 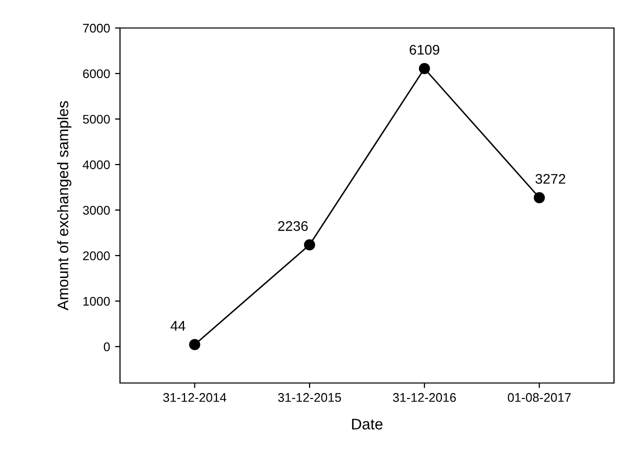 What do you see at coordinates (293, 226) in the screenshot?
I see `data-label: 2236` at bounding box center [293, 226].